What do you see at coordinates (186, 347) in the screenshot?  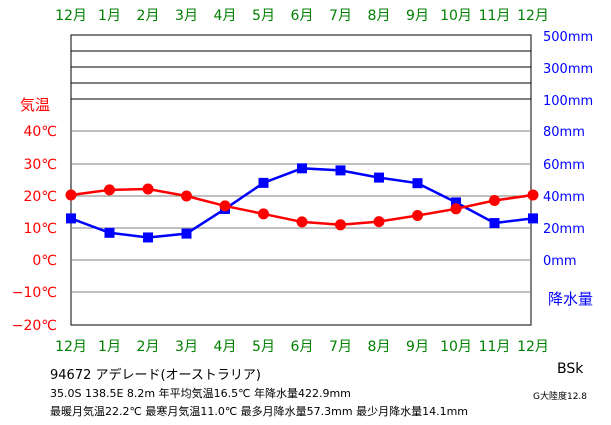 I see `month-label-bottom: 3月` at bounding box center [186, 347].